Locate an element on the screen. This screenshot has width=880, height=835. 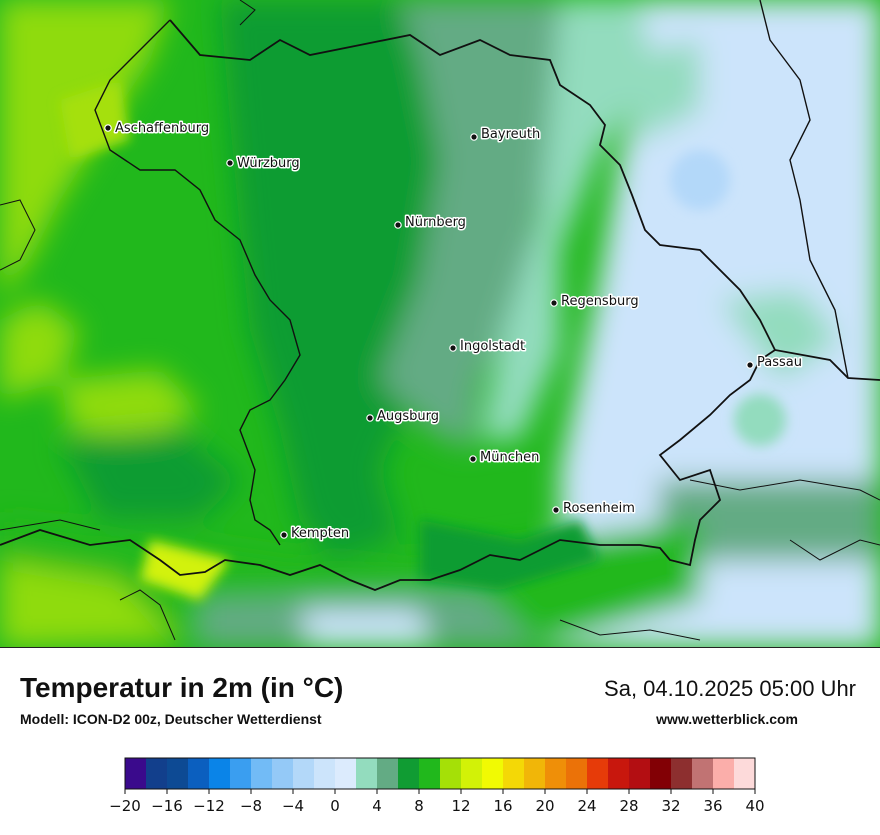
city-marker: Kempten is located at coordinates (315, 534).